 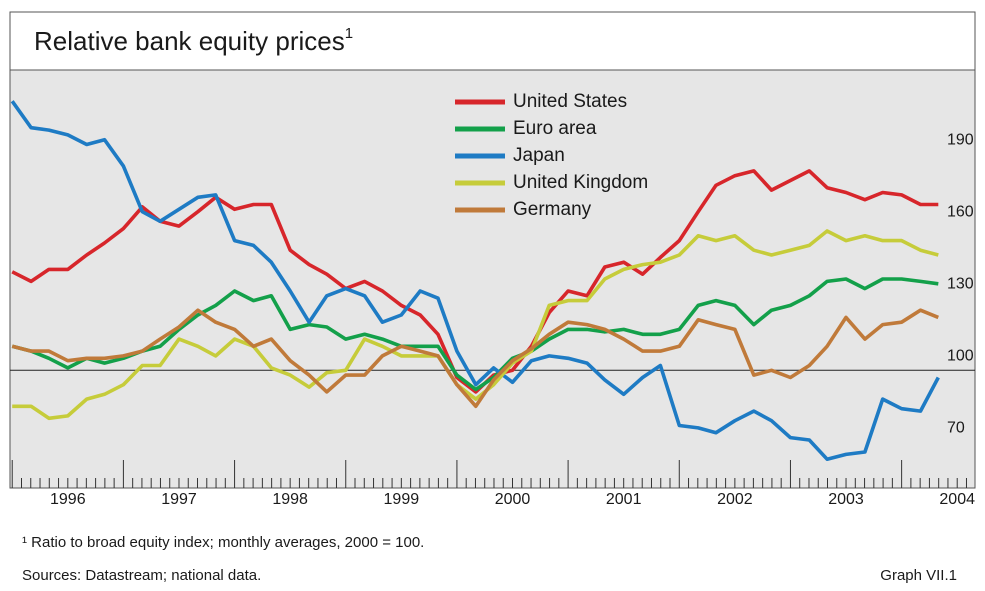 What do you see at coordinates (957, 499) in the screenshot?
I see `x-tick-label: 2004` at bounding box center [957, 499].